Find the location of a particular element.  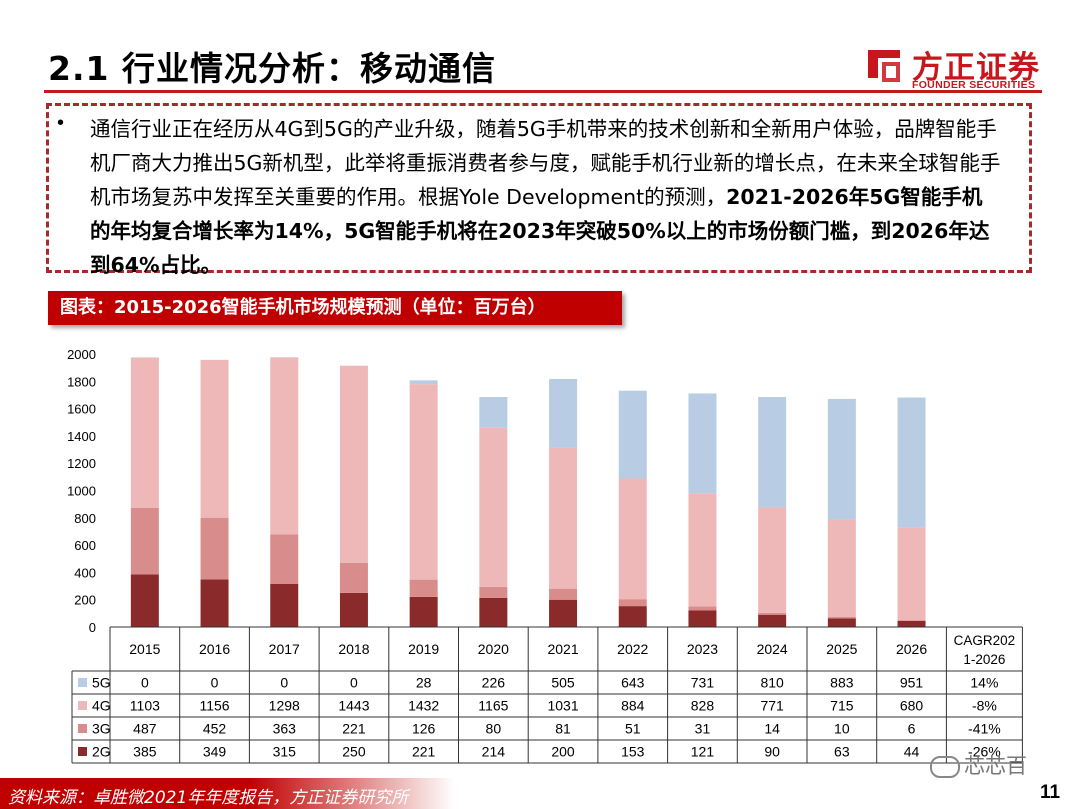

table-value-4g: 884 is located at coordinates (633, 706).